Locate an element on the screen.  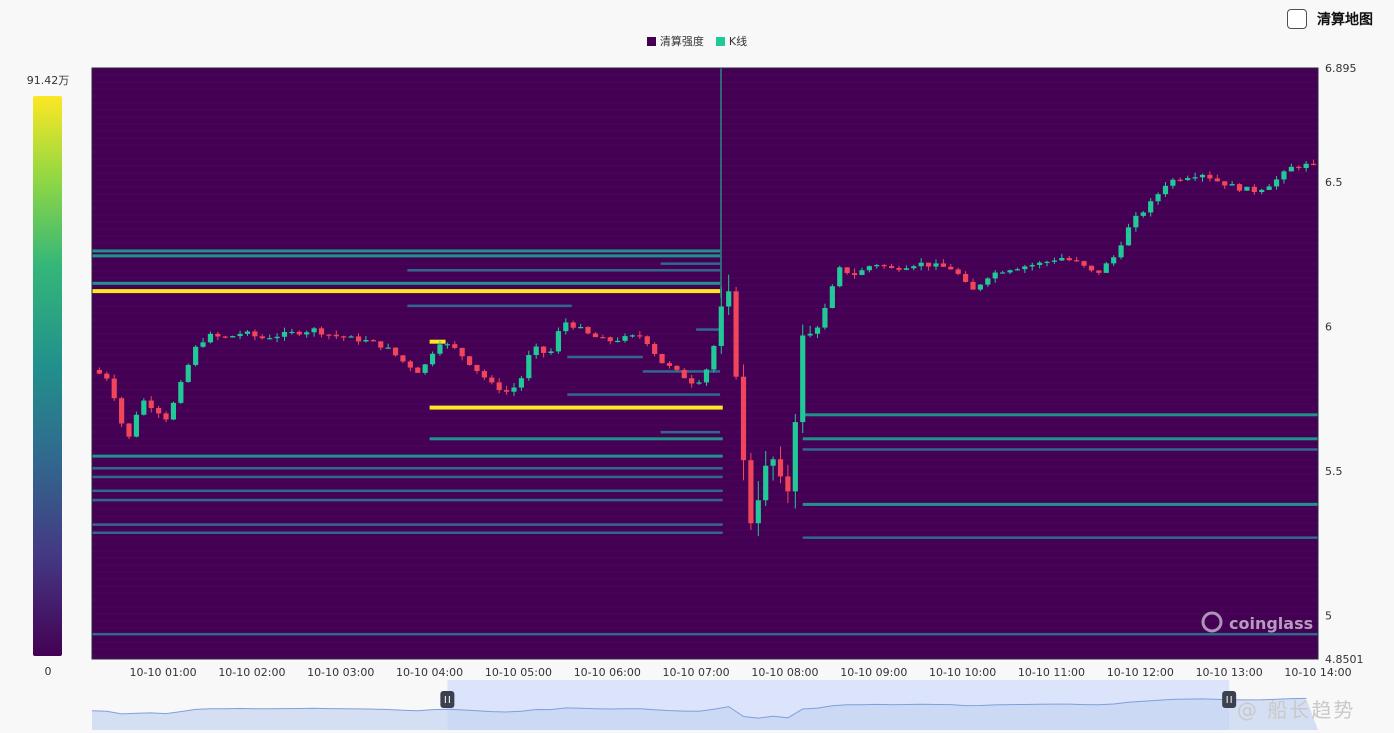
navigator-area is located at coordinates (705, 714).